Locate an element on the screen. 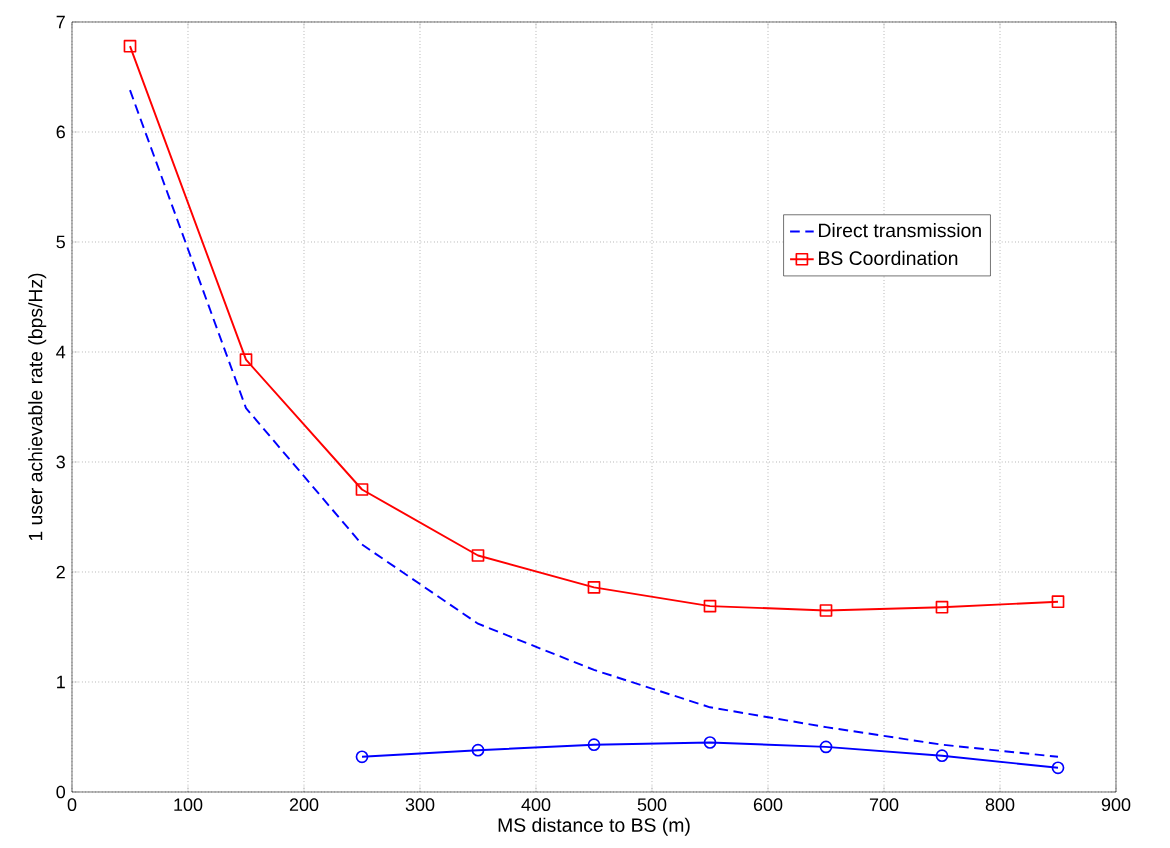 Image resolution: width=1170 pixels, height=848 pixels. x-tick-label: 500 is located at coordinates (652, 805).